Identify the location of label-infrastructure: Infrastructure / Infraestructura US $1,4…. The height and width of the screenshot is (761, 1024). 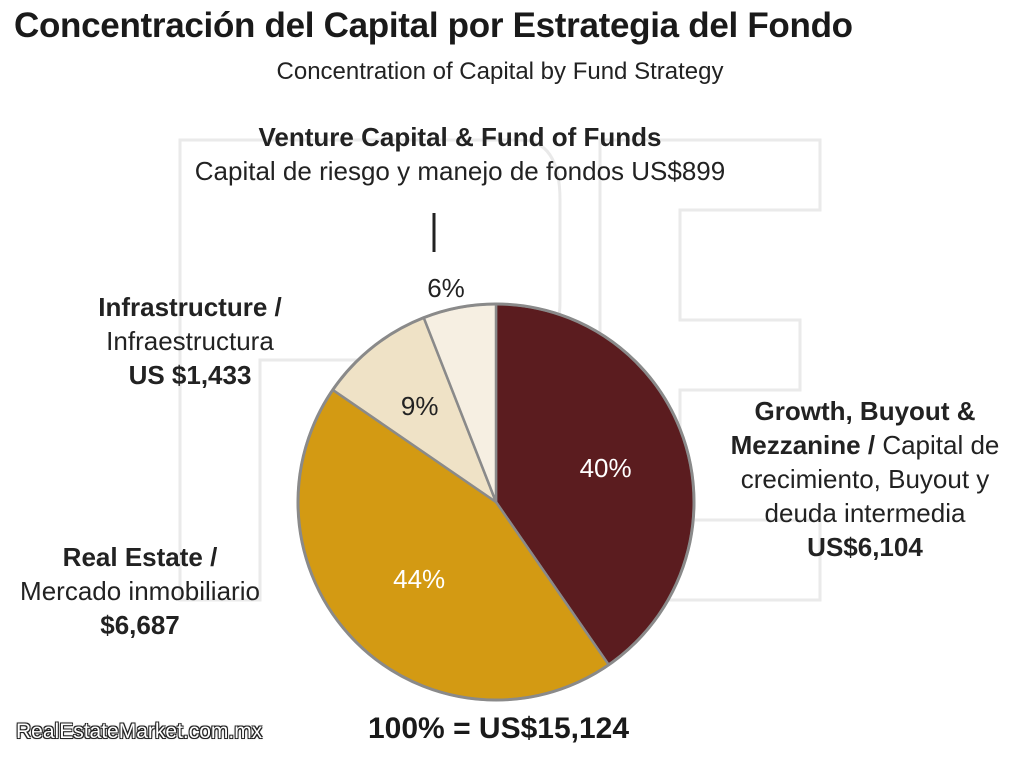
(190, 341).